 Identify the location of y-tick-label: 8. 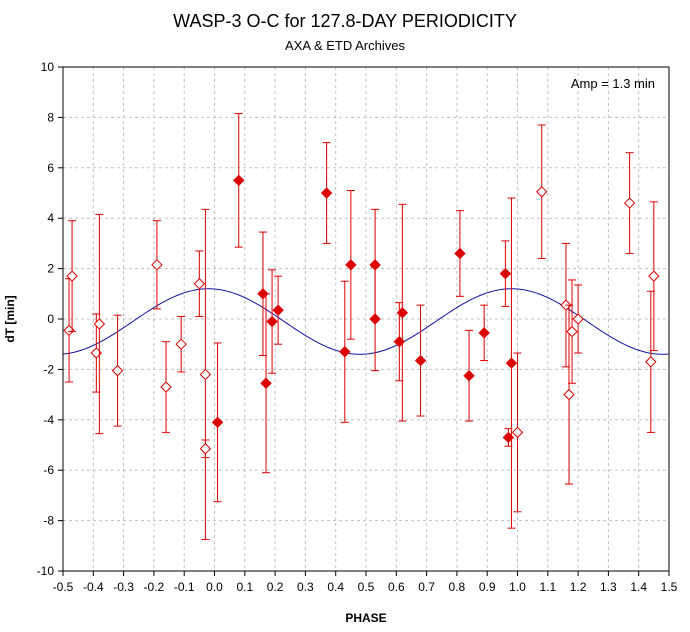
(50, 117).